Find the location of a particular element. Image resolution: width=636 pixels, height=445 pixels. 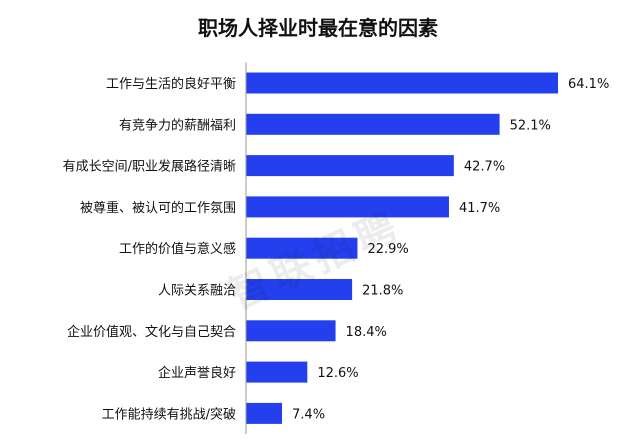

category-label: 工作的价值与意义感 is located at coordinates (177, 249).